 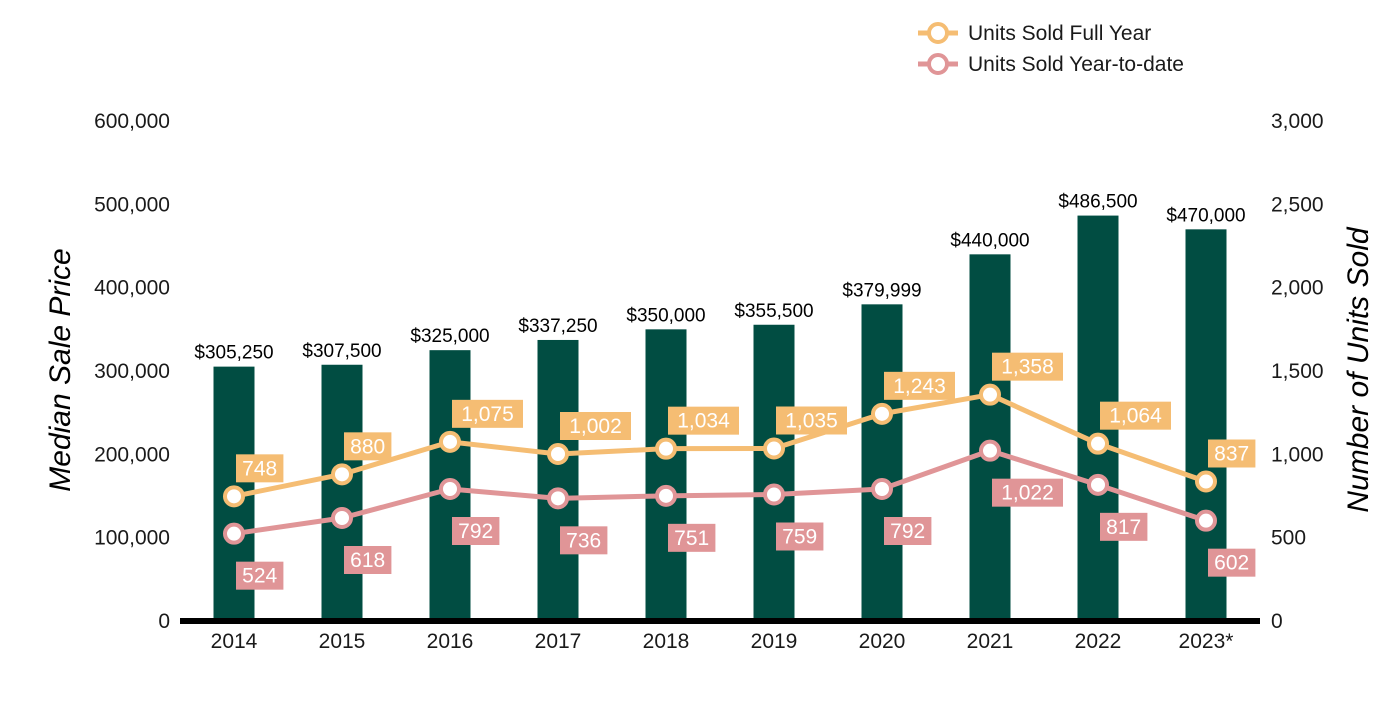 What do you see at coordinates (666, 641) in the screenshot?
I see `x-tick-label: 2018` at bounding box center [666, 641].